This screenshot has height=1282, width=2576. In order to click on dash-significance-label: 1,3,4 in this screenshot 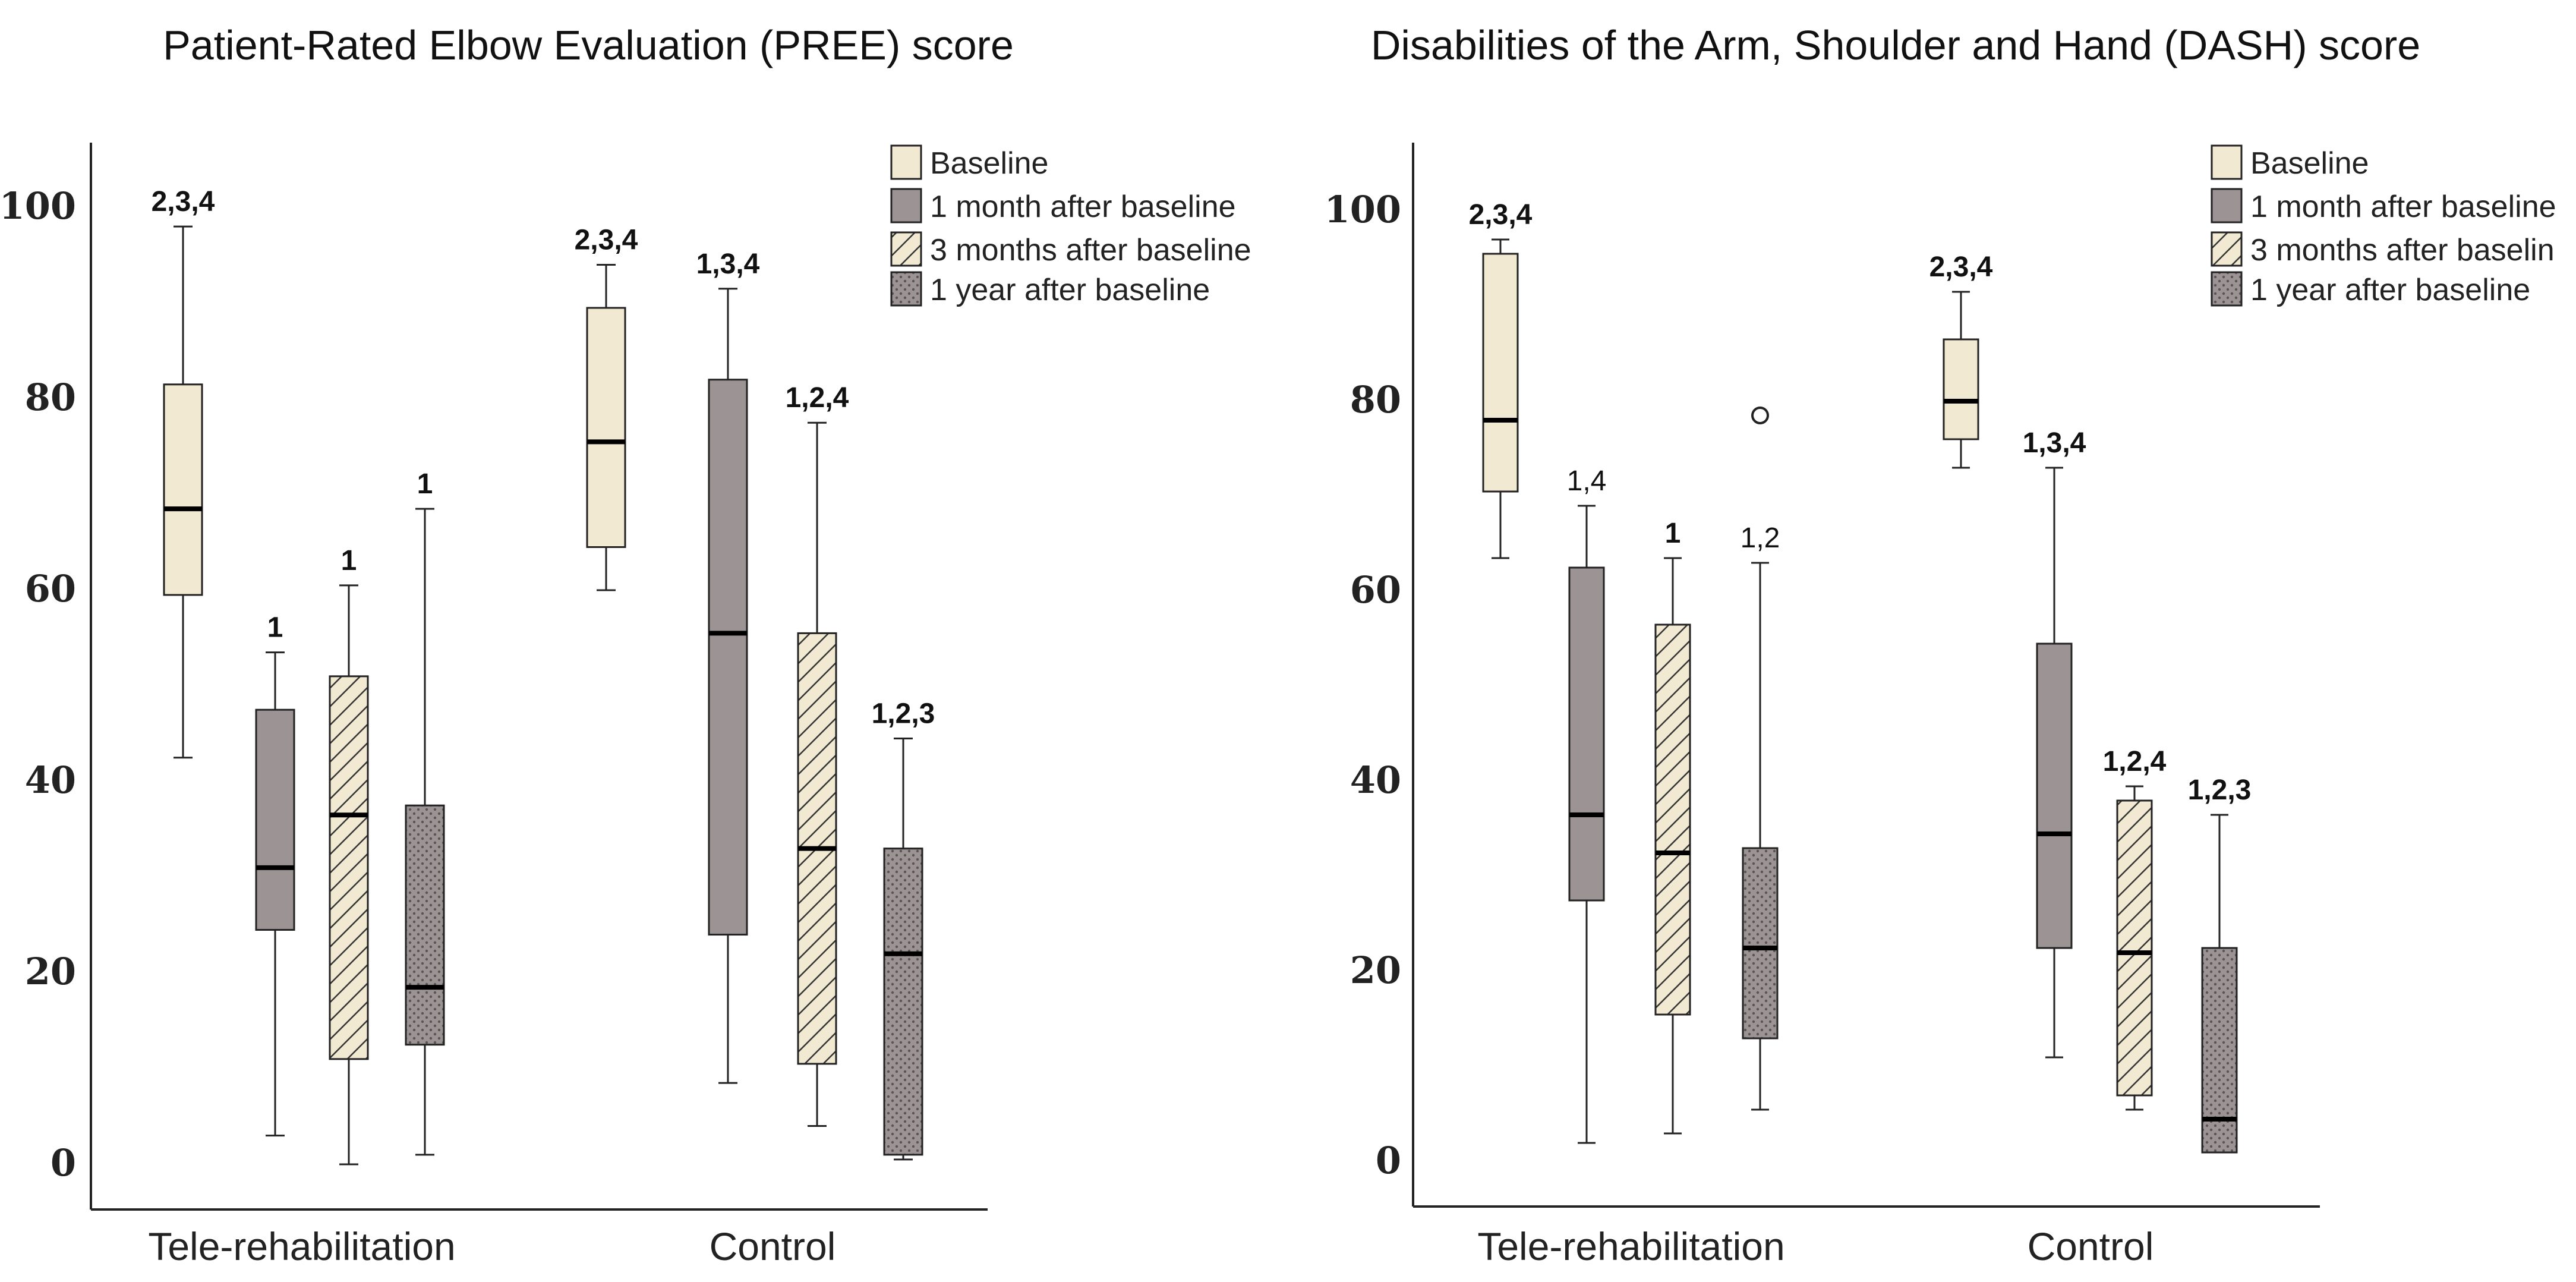, I will do `click(2054, 443)`.